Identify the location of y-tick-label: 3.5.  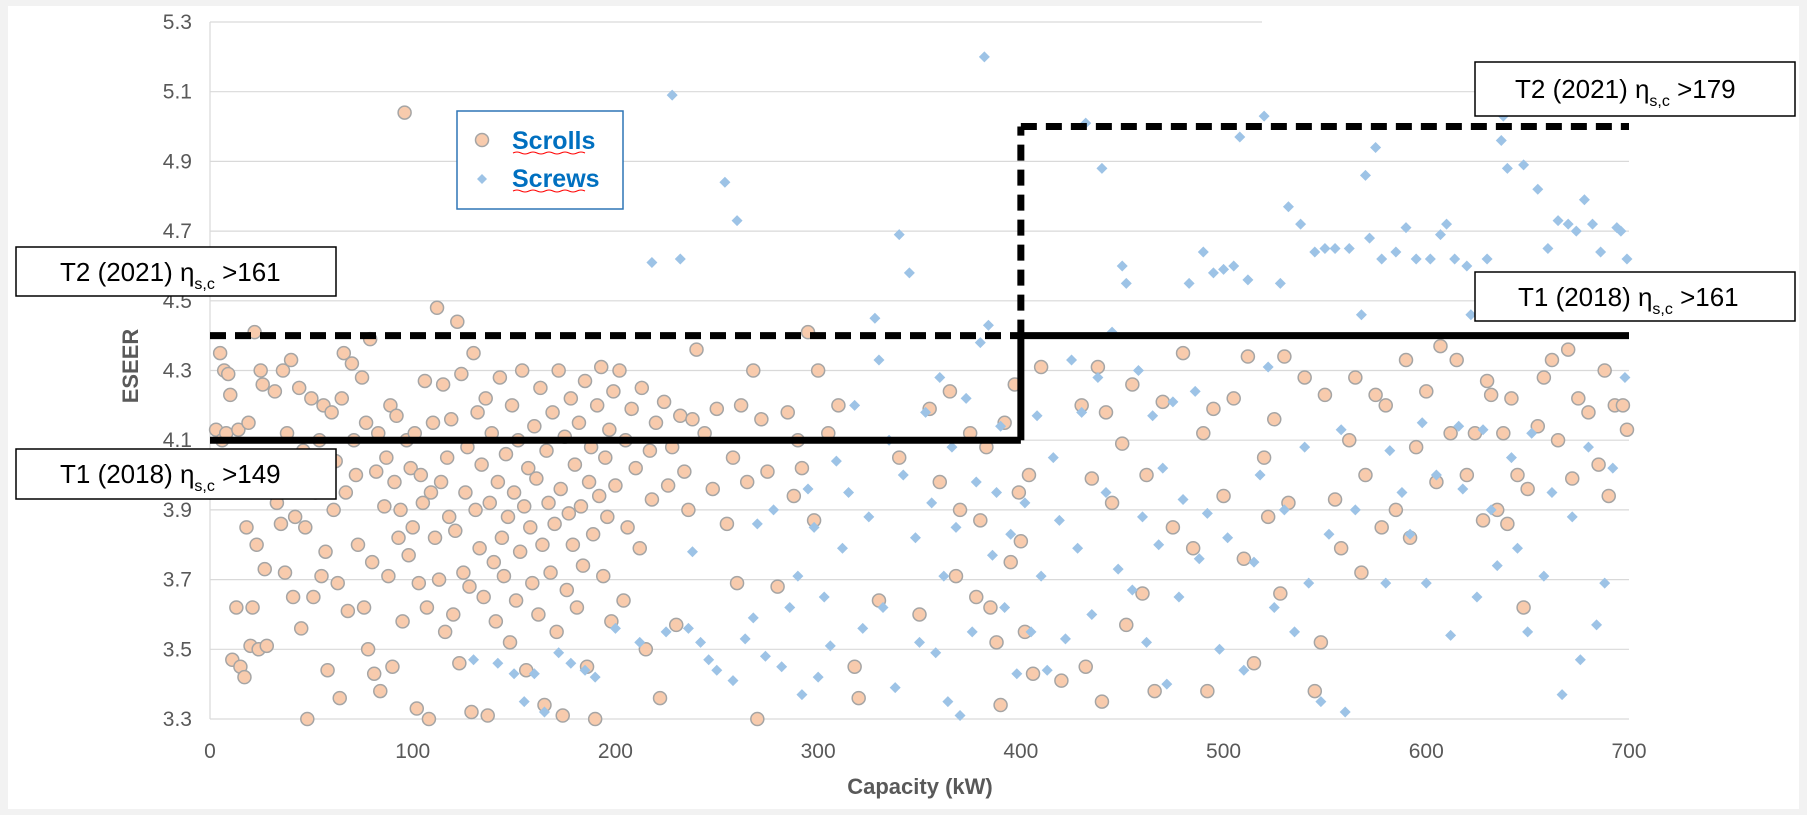
(177, 649).